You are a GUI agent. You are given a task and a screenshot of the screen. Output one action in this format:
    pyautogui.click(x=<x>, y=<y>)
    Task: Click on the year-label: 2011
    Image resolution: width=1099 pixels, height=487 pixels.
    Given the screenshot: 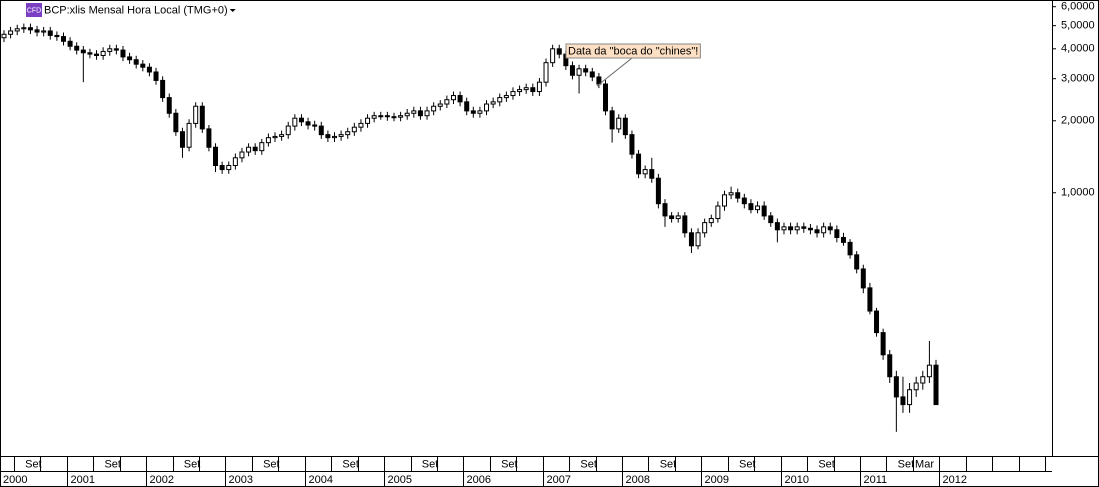 What is the action you would take?
    pyautogui.click(x=876, y=480)
    